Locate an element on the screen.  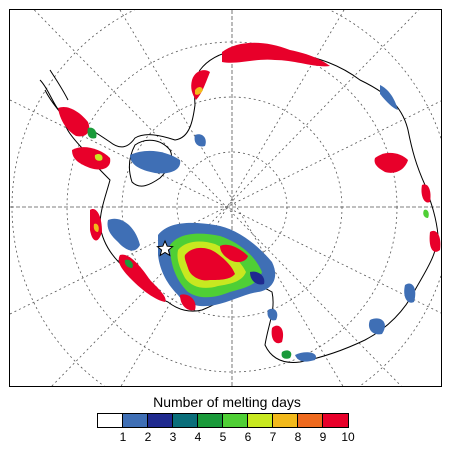
colorbar-tick-label: 6 is located at coordinates (248, 437).